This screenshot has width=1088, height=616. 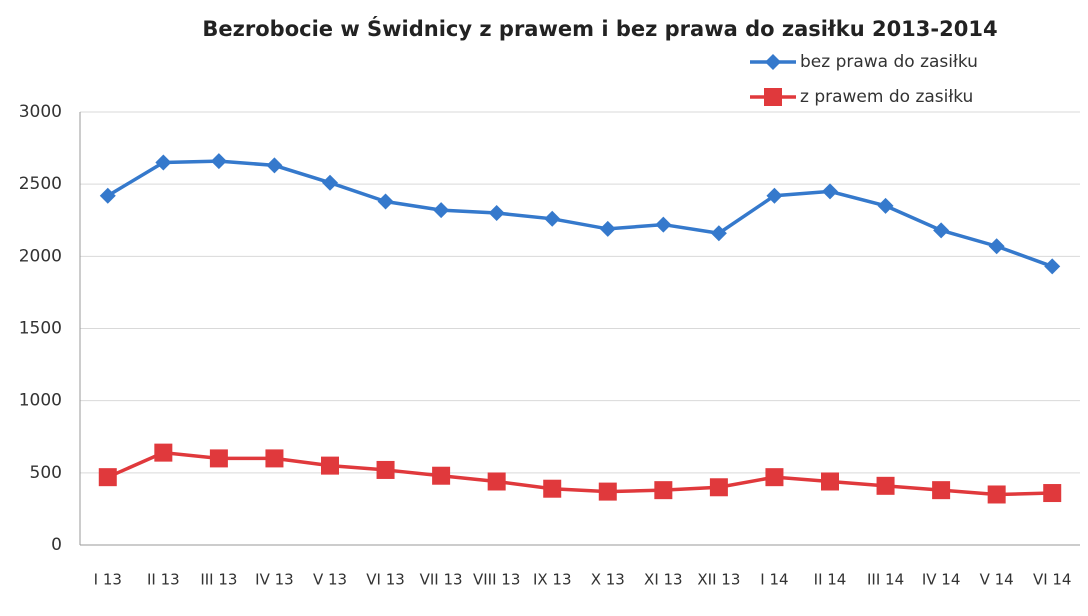 I want to click on x-tick-label: I 14, so click(x=774, y=580).